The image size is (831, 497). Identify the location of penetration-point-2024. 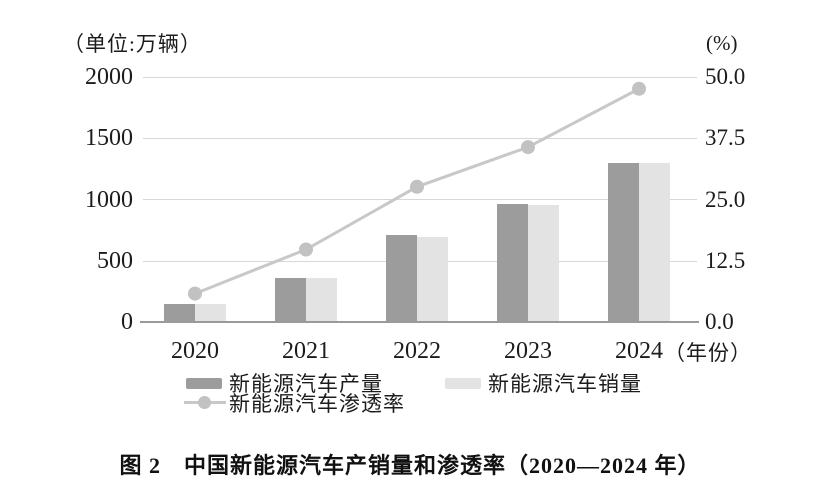
(639, 88).